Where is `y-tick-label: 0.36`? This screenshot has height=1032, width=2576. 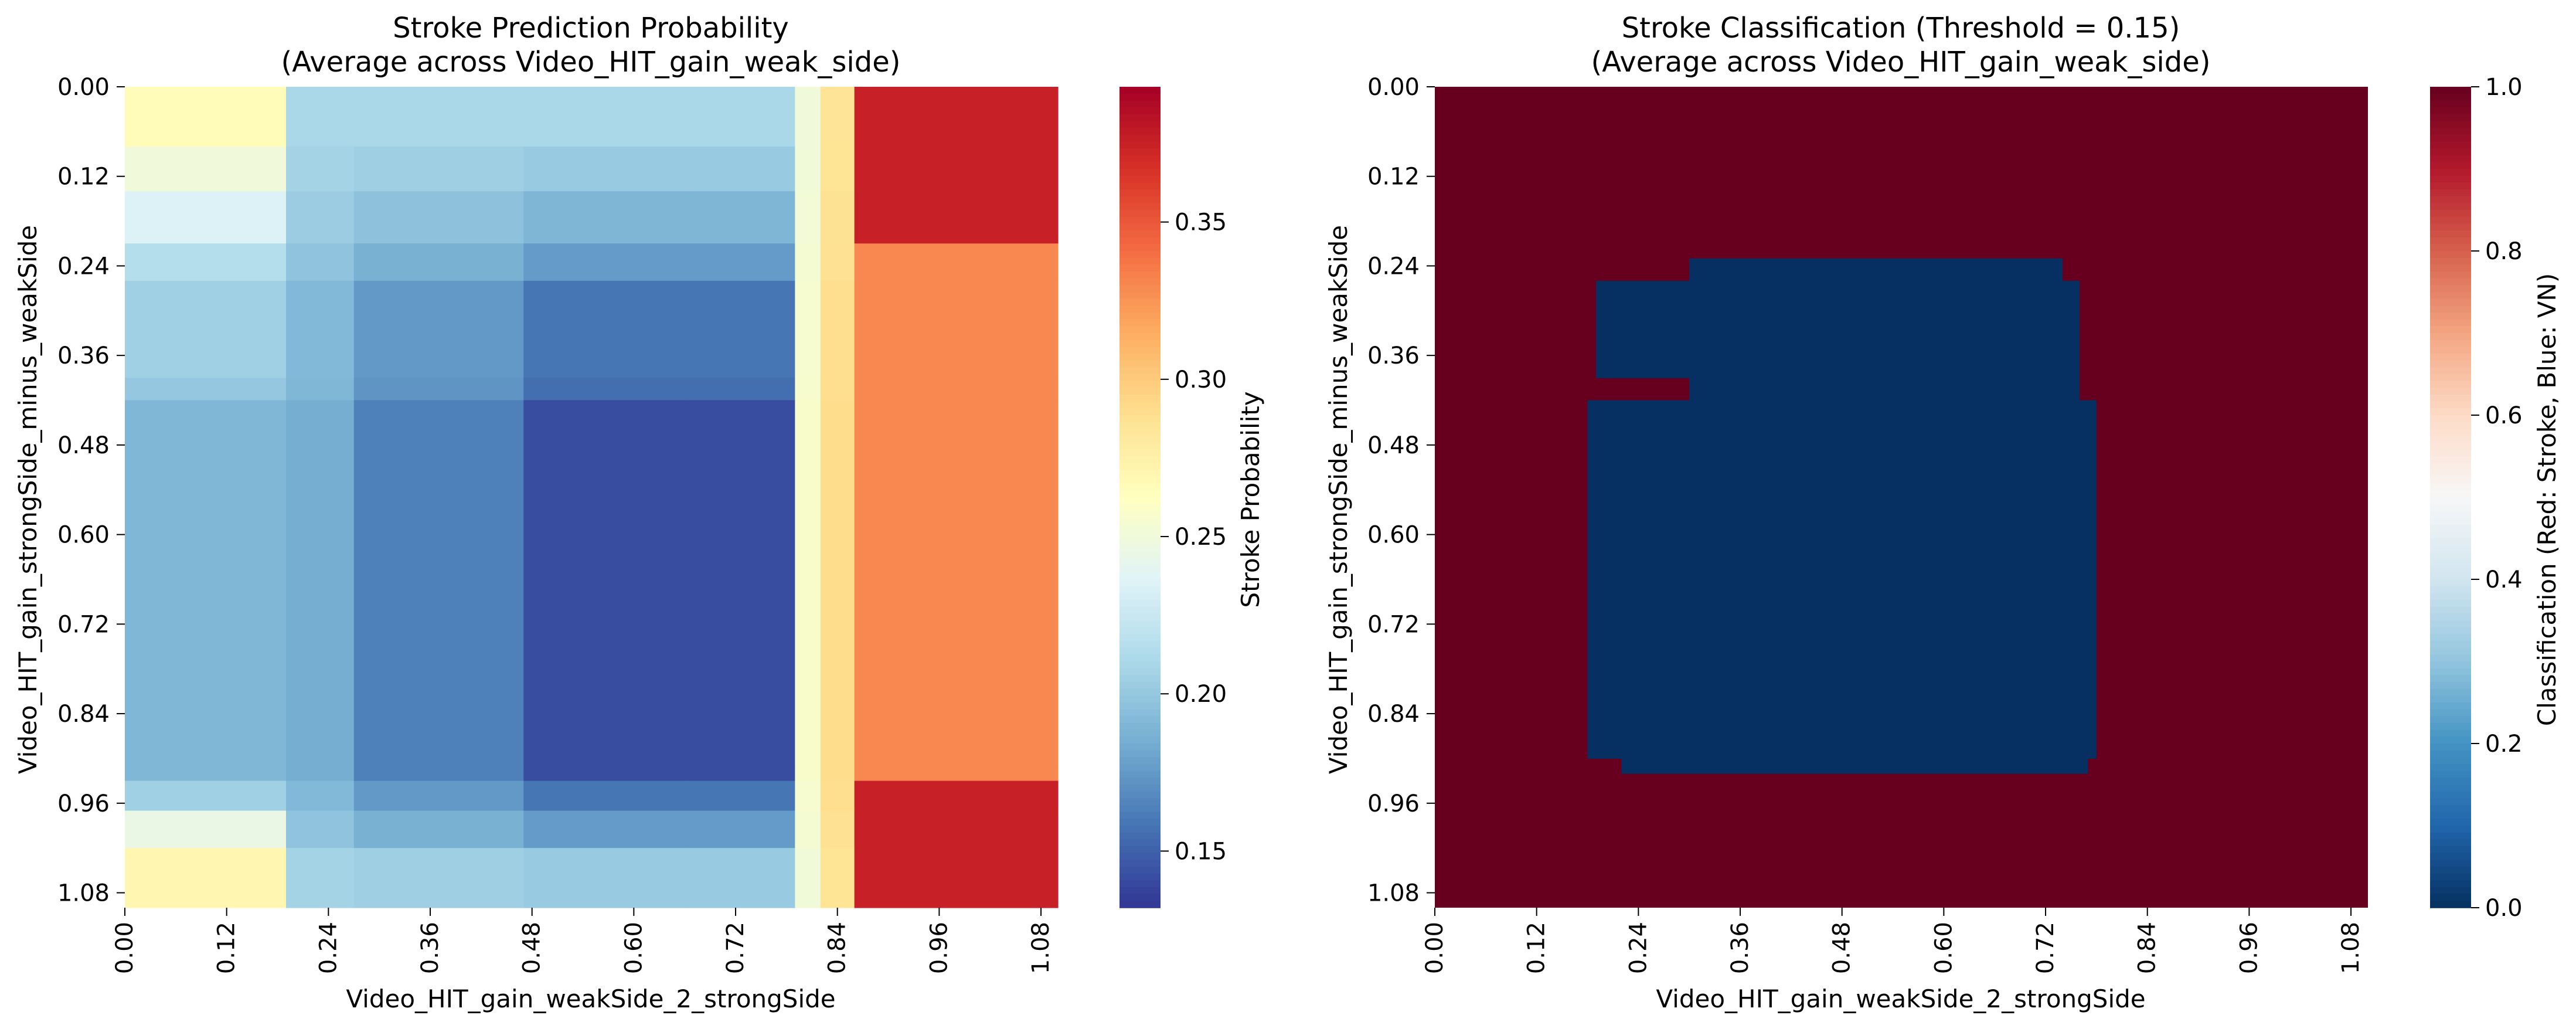
y-tick-label: 0.36 is located at coordinates (83, 355).